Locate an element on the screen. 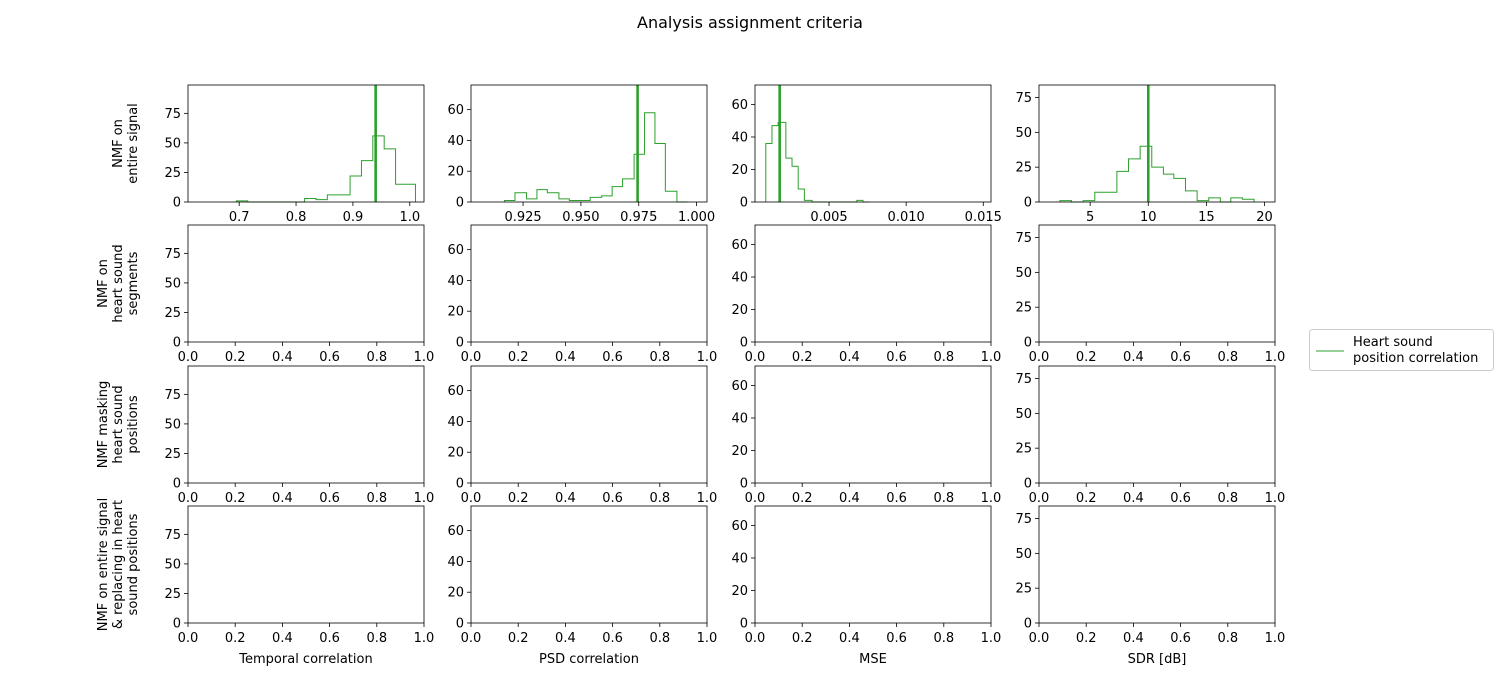 The height and width of the screenshot is (700, 1500). panel-r1-c3: 0.0 0.2 0.4 0.6 0.8 1.0 0 25 50 75 is located at coordinates (1150, 294).